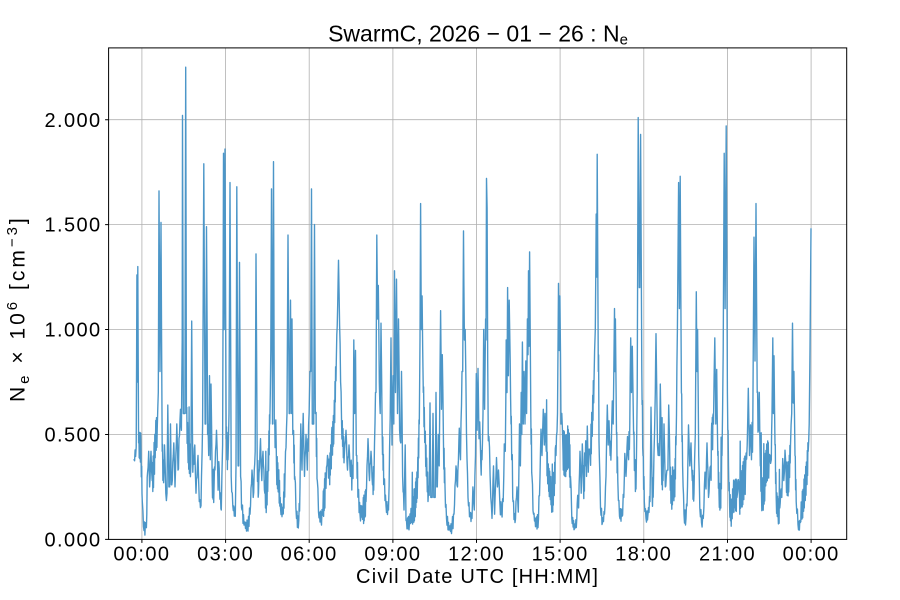 This screenshot has height=600, width=900. Describe the element at coordinates (477, 577) in the screenshot. I see `svg-text: Civil Date UTC [HH:MM]` at that location.